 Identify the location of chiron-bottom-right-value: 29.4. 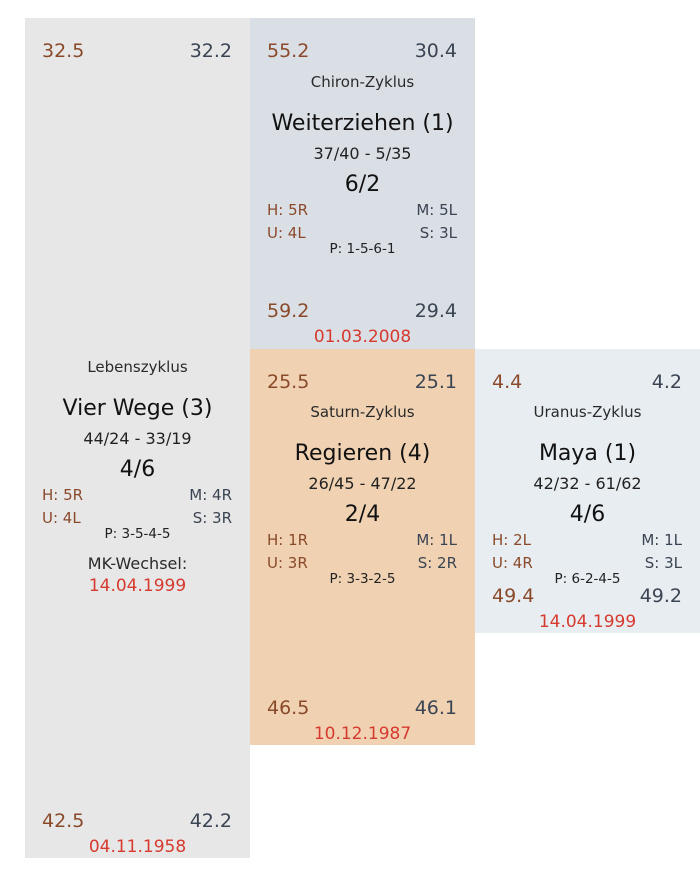
(435, 311).